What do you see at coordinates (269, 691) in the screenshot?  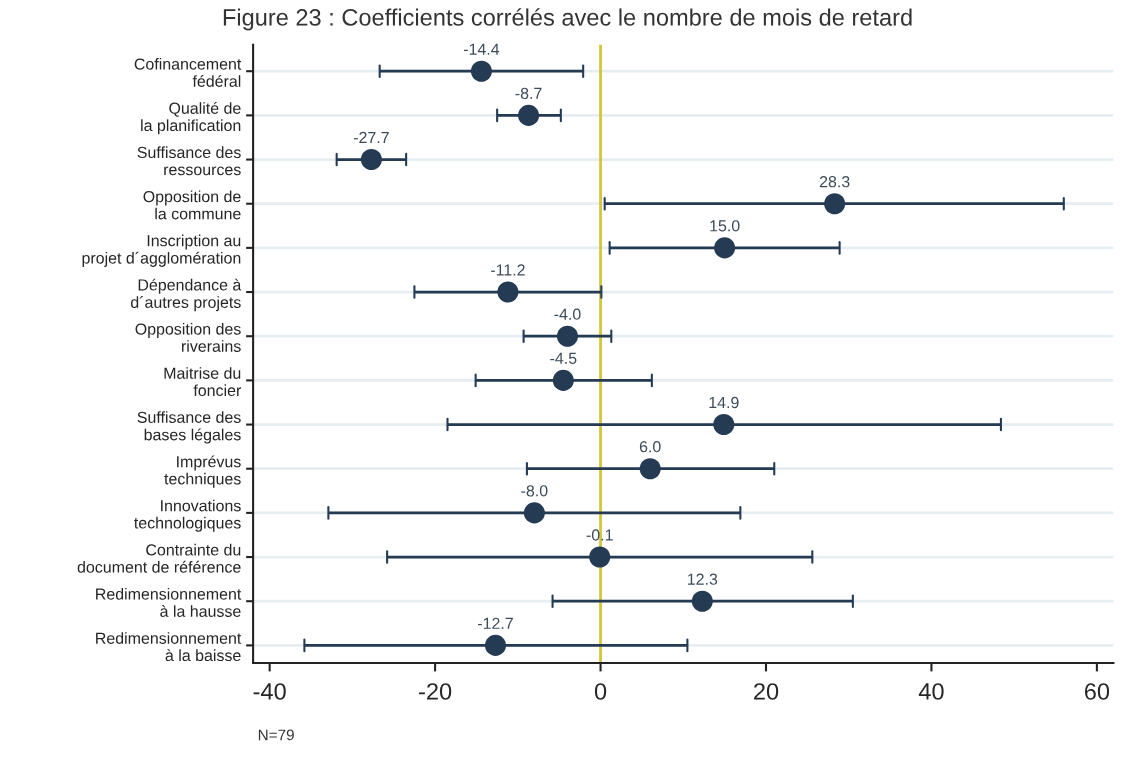 I see `x-tick-label: -40` at bounding box center [269, 691].